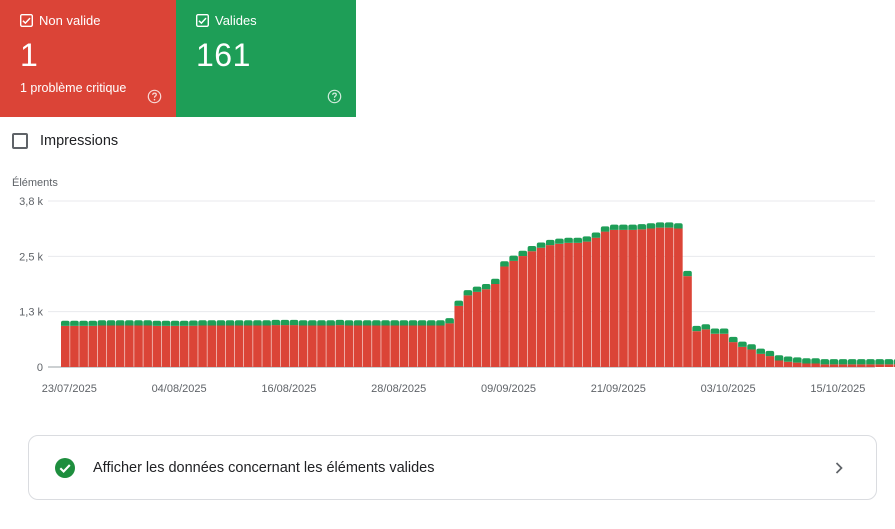 This screenshot has width=895, height=529. What do you see at coordinates (31, 257) in the screenshot?
I see `y-tick-label: 2,5 k` at bounding box center [31, 257].